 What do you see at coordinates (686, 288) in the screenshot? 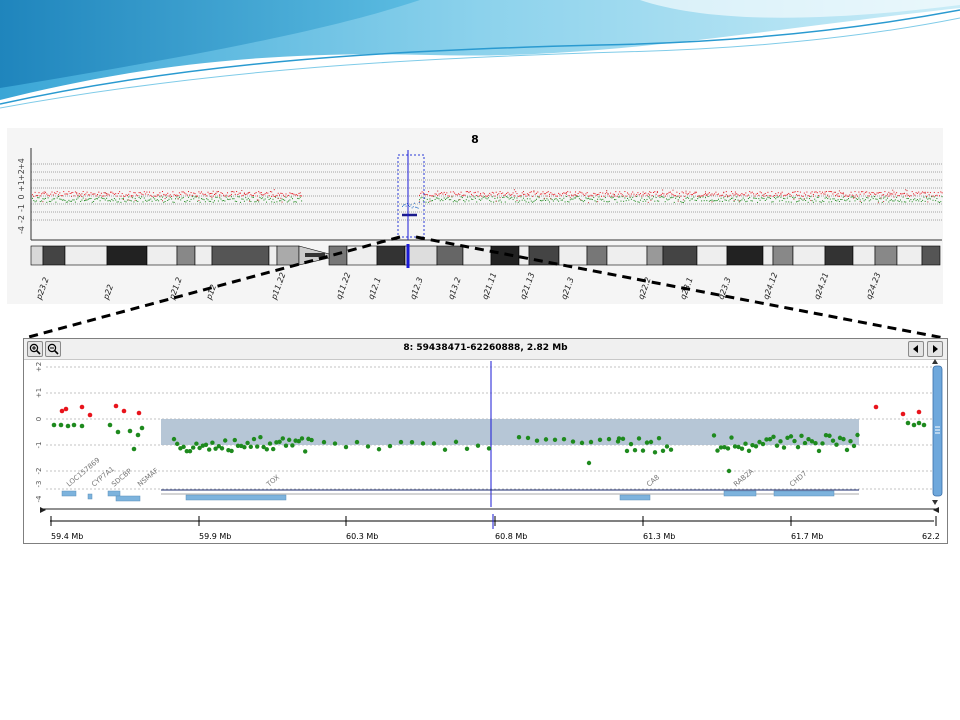
I see `band-label: q23.1` at bounding box center [686, 288].